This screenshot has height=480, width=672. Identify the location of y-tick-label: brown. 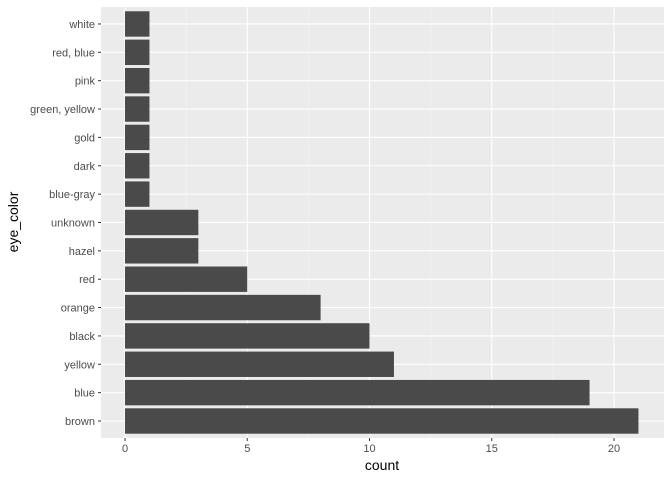
(80, 422).